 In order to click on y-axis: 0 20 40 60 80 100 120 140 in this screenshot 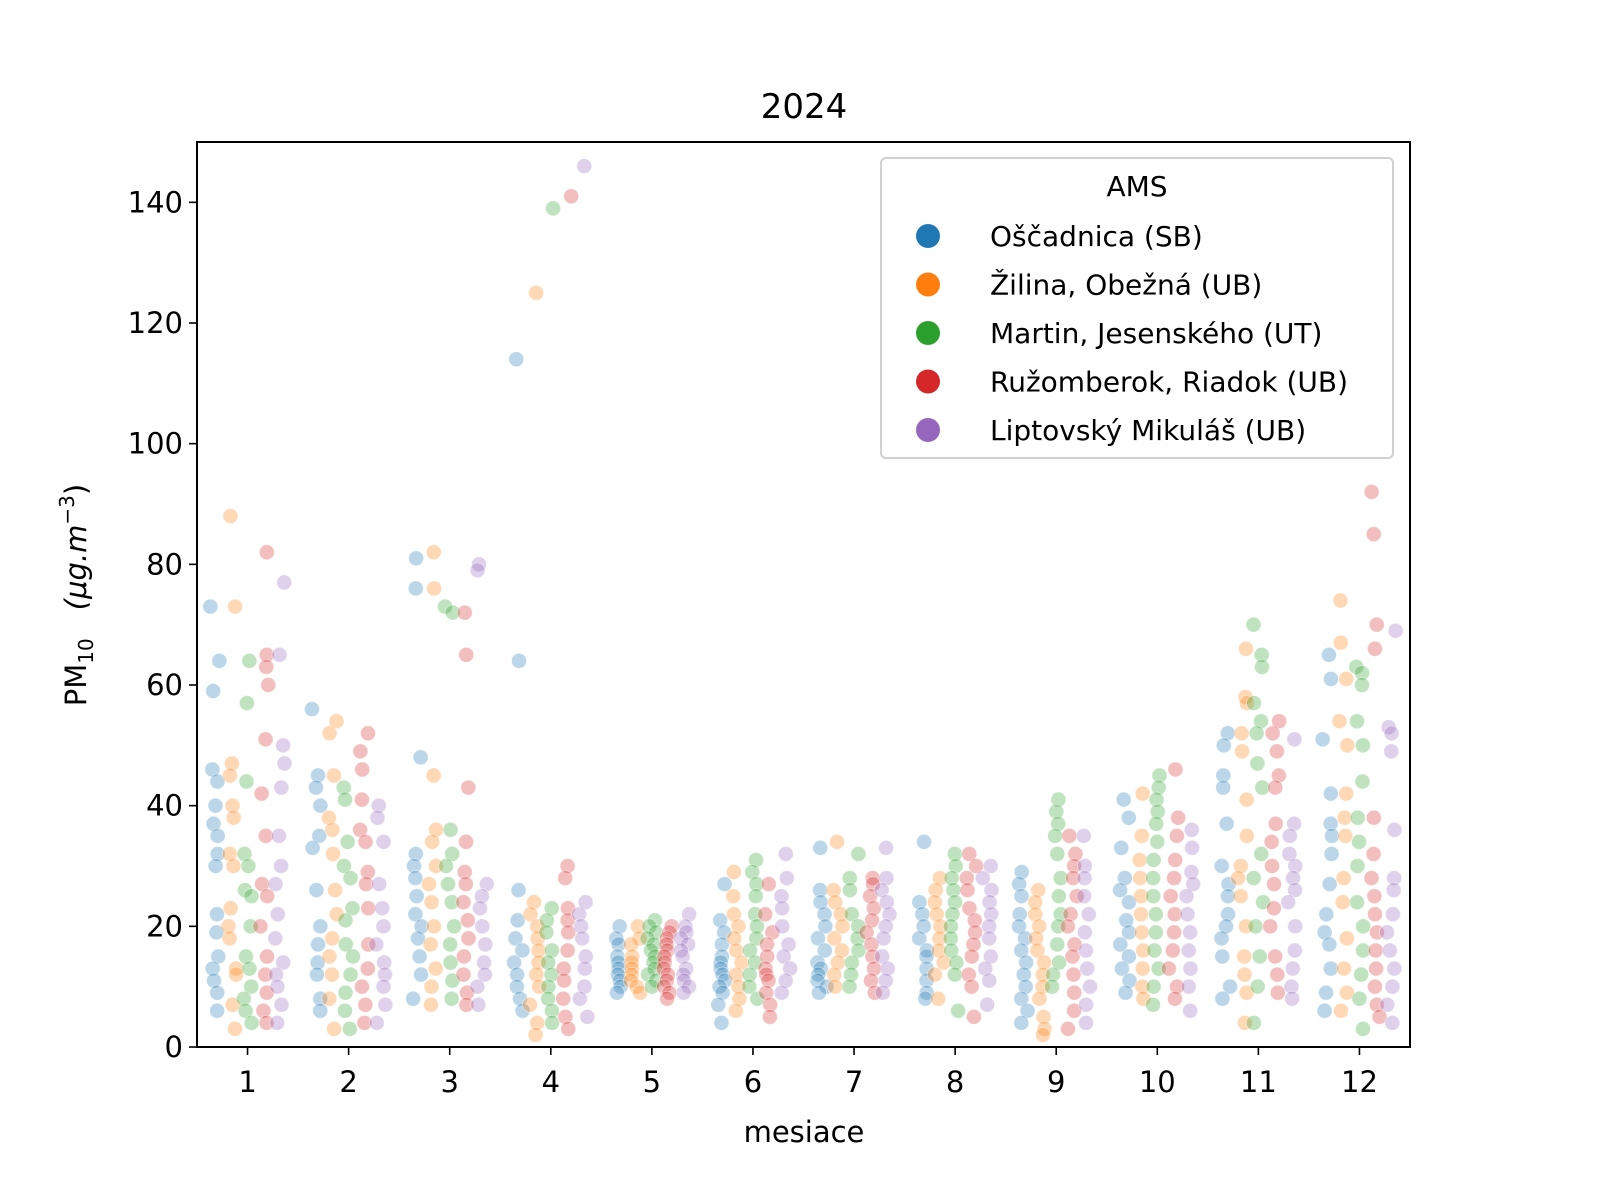, I will do `click(162, 624)`.